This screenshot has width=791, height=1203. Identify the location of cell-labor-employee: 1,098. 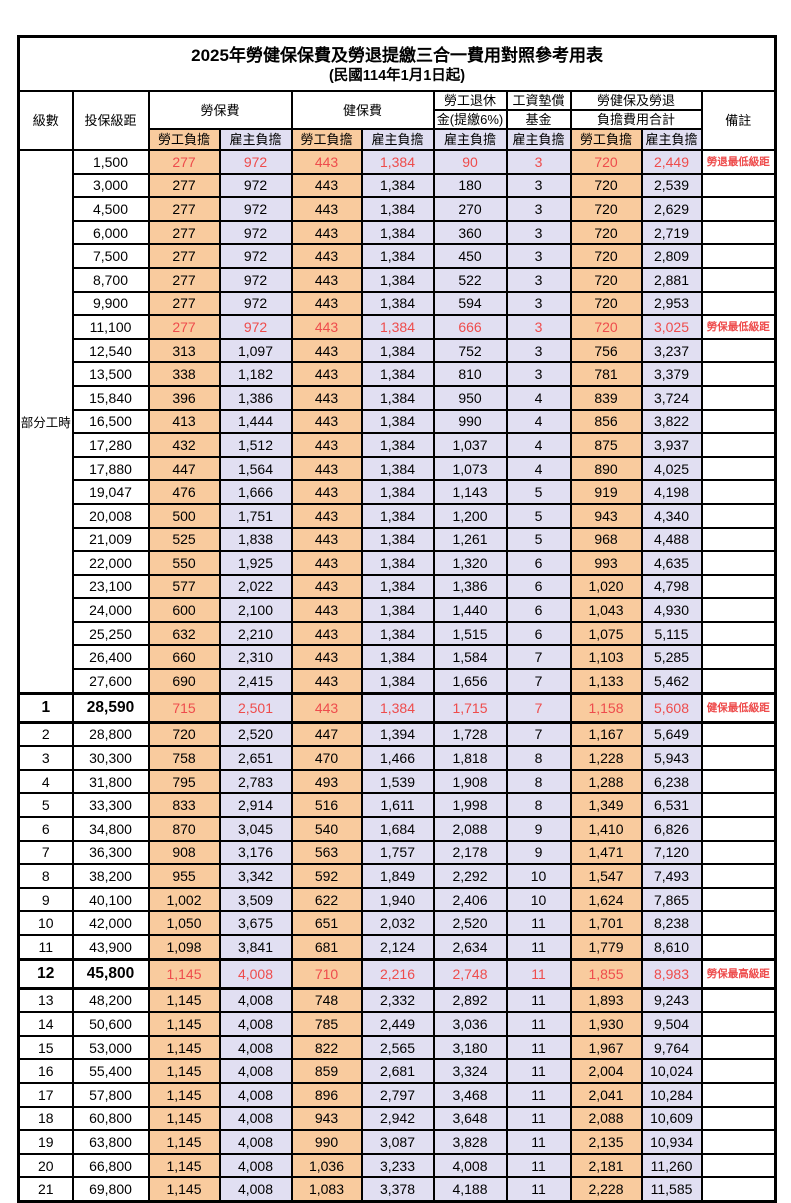
(184, 947).